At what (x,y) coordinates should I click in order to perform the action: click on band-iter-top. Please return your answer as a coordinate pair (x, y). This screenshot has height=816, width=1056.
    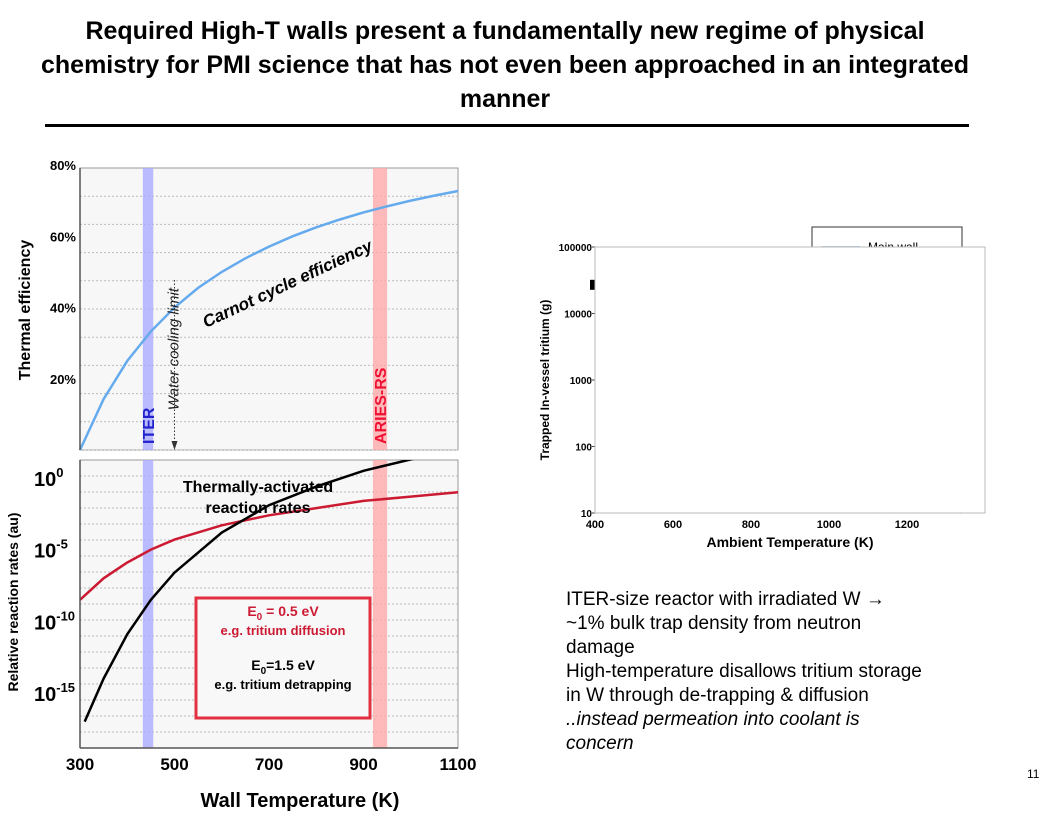
    Looking at the image, I should click on (148, 309).